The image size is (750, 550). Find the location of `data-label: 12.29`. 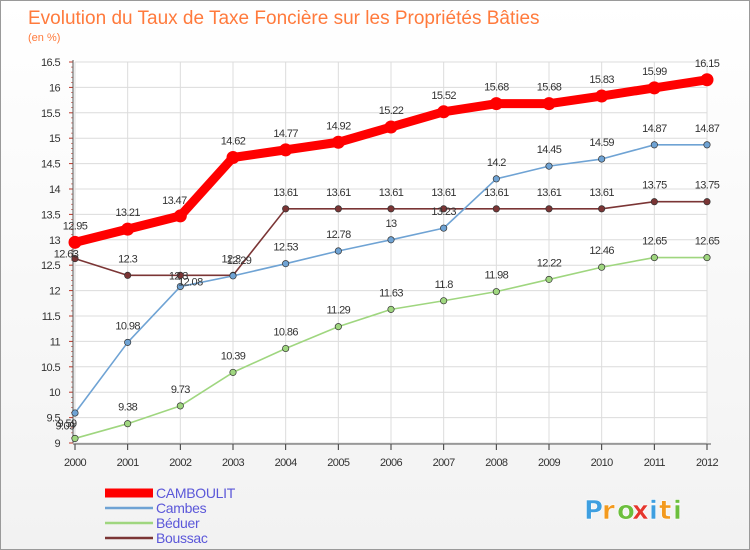

data-label: 12.29 is located at coordinates (239, 261).